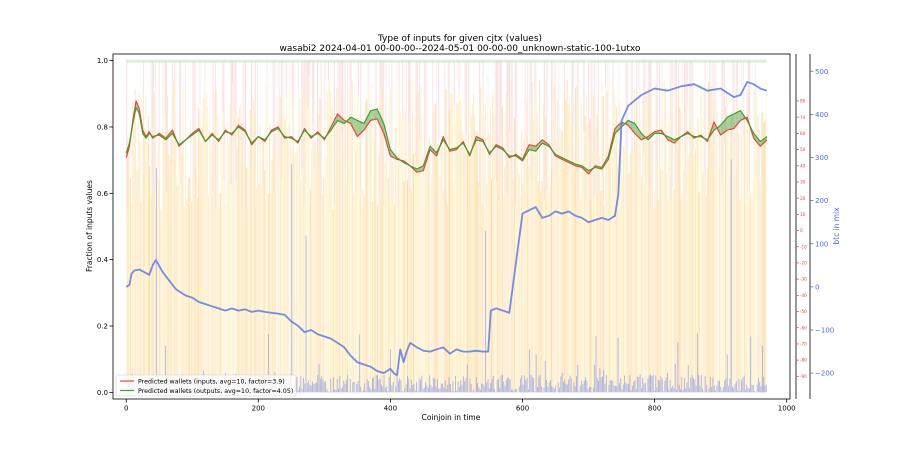  Describe the element at coordinates (821, 201) in the screenshot. I see `y3-tick-label: 200` at that location.